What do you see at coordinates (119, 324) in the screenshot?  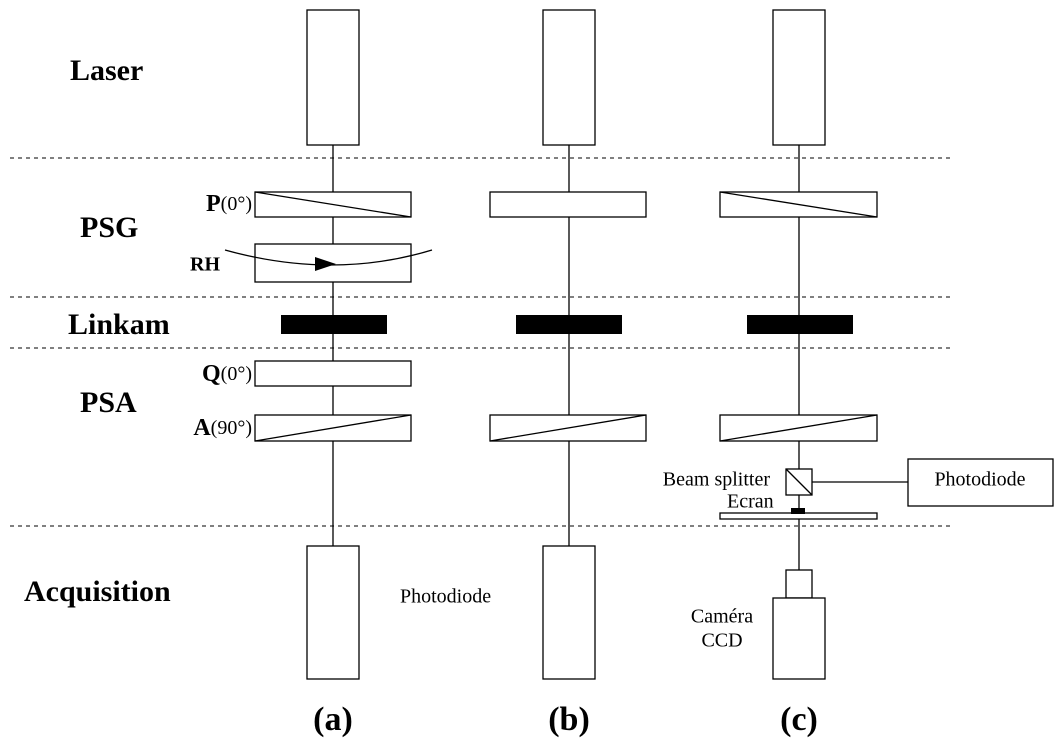 I see `section-label: Linkam` at bounding box center [119, 324].